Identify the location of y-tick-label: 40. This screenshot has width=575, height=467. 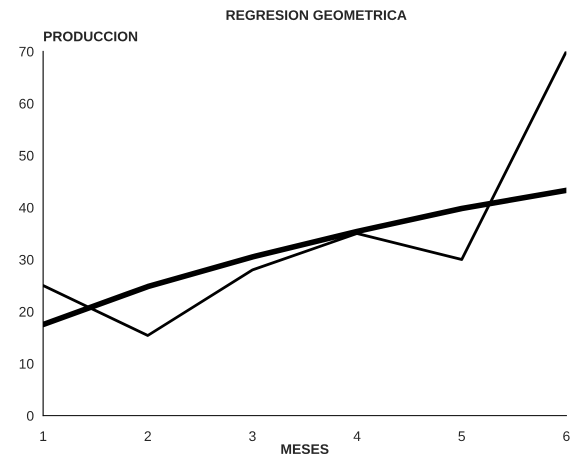
(26, 207).